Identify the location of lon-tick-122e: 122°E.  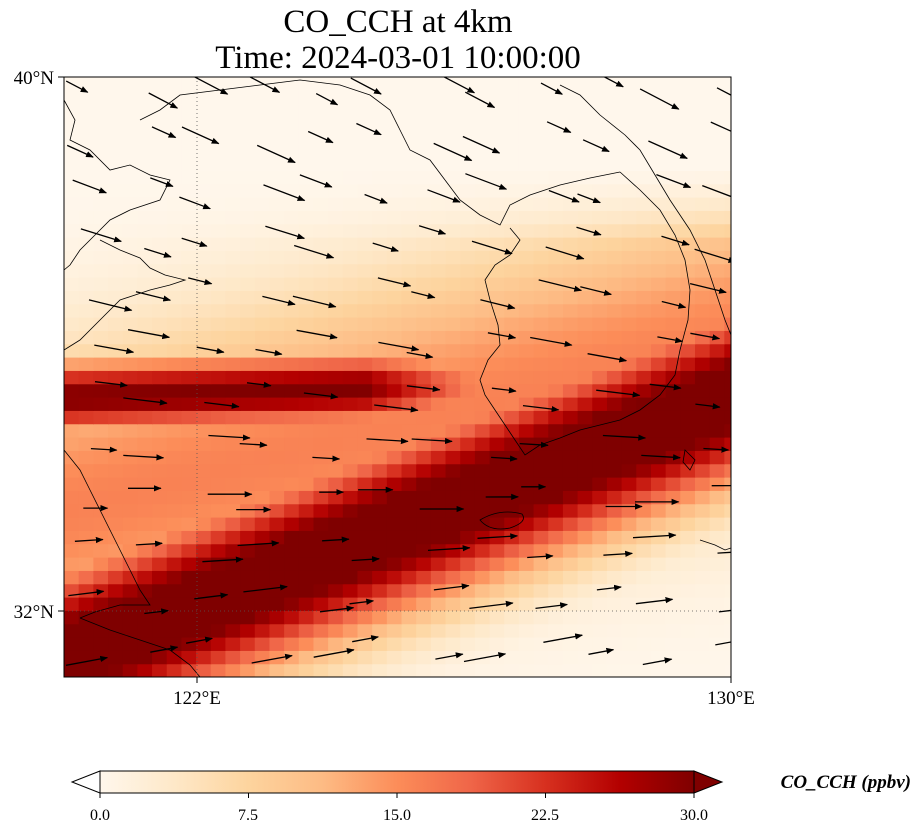
(197, 698).